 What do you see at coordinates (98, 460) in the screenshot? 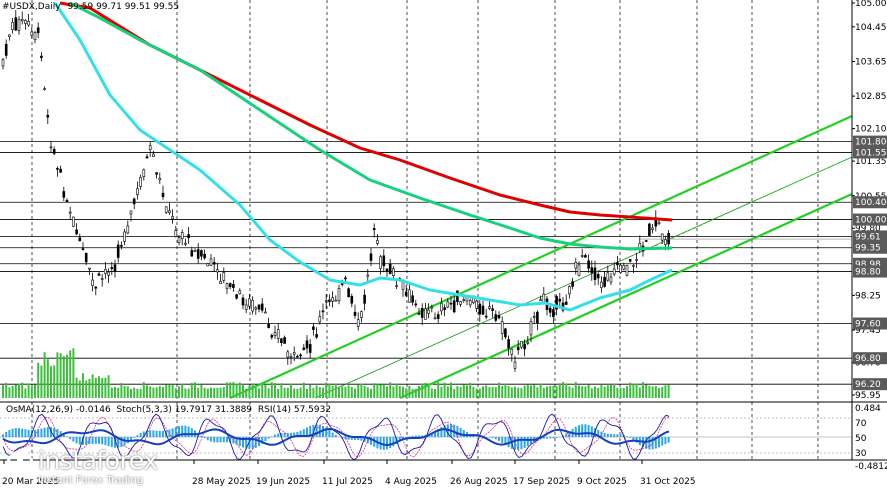
I see `watermark-name: instaforex` at bounding box center [98, 460].